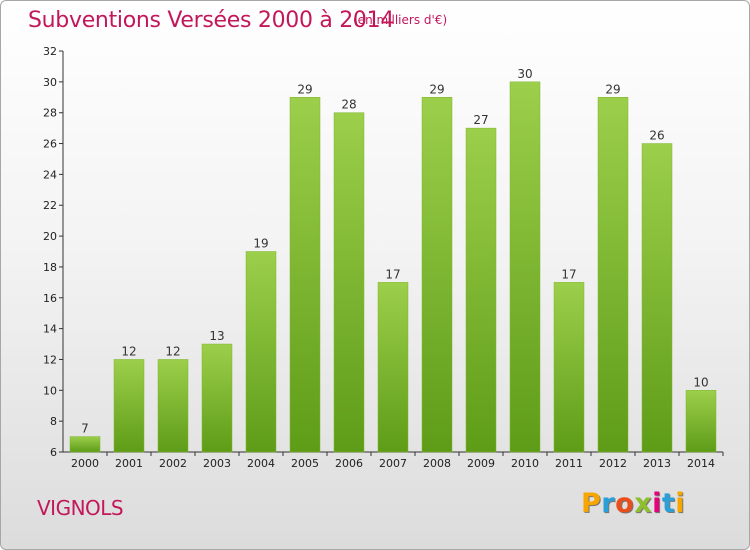 This screenshot has height=550, width=750. Describe the element at coordinates (643, 503) in the screenshot. I see `logo-letter: x` at that location.